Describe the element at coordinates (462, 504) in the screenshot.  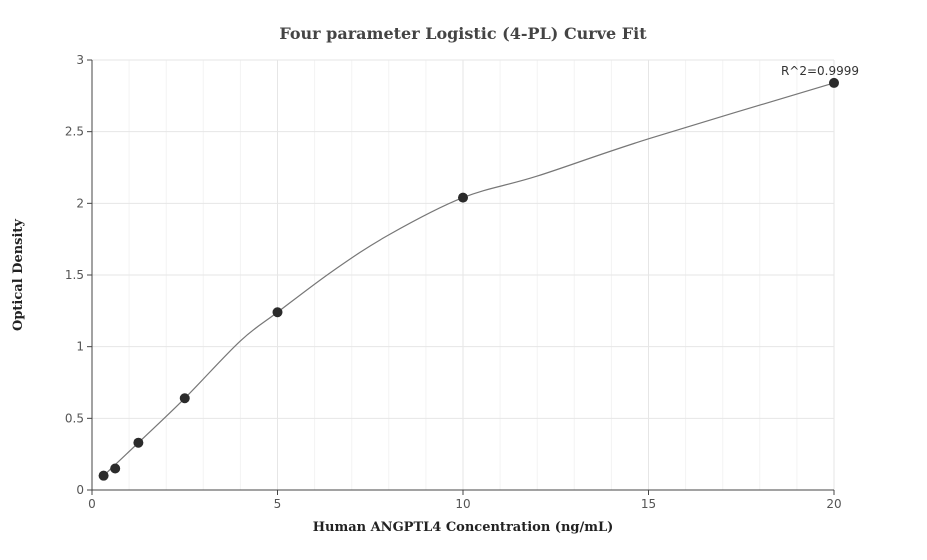
I see `x-tick-label: 10` at that location.